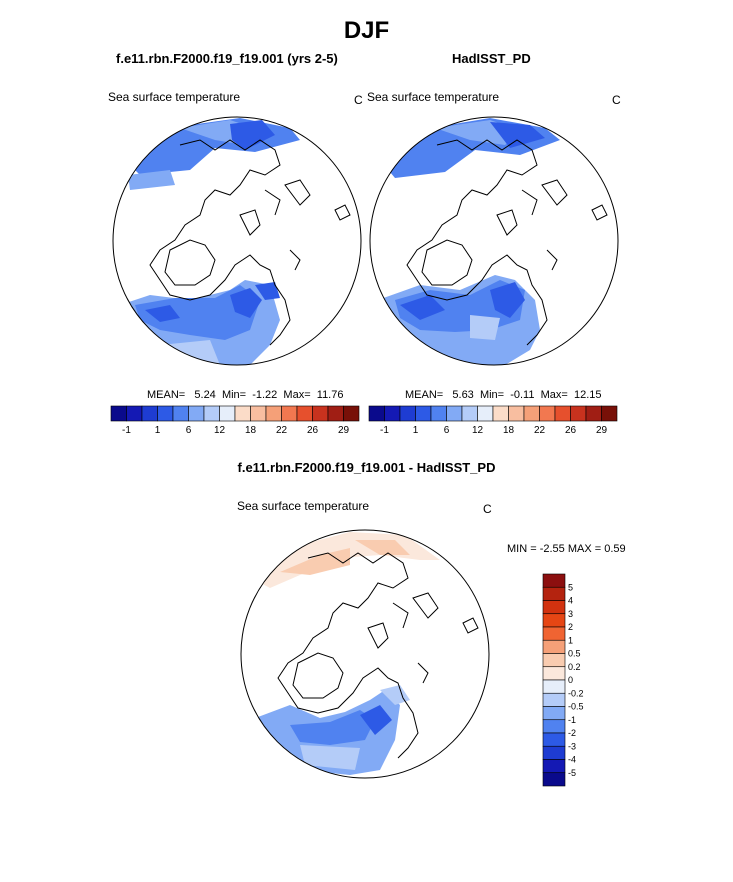  Describe the element at coordinates (572, 733) in the screenshot. I see `colorbar-3-tick-label: -2` at that location.